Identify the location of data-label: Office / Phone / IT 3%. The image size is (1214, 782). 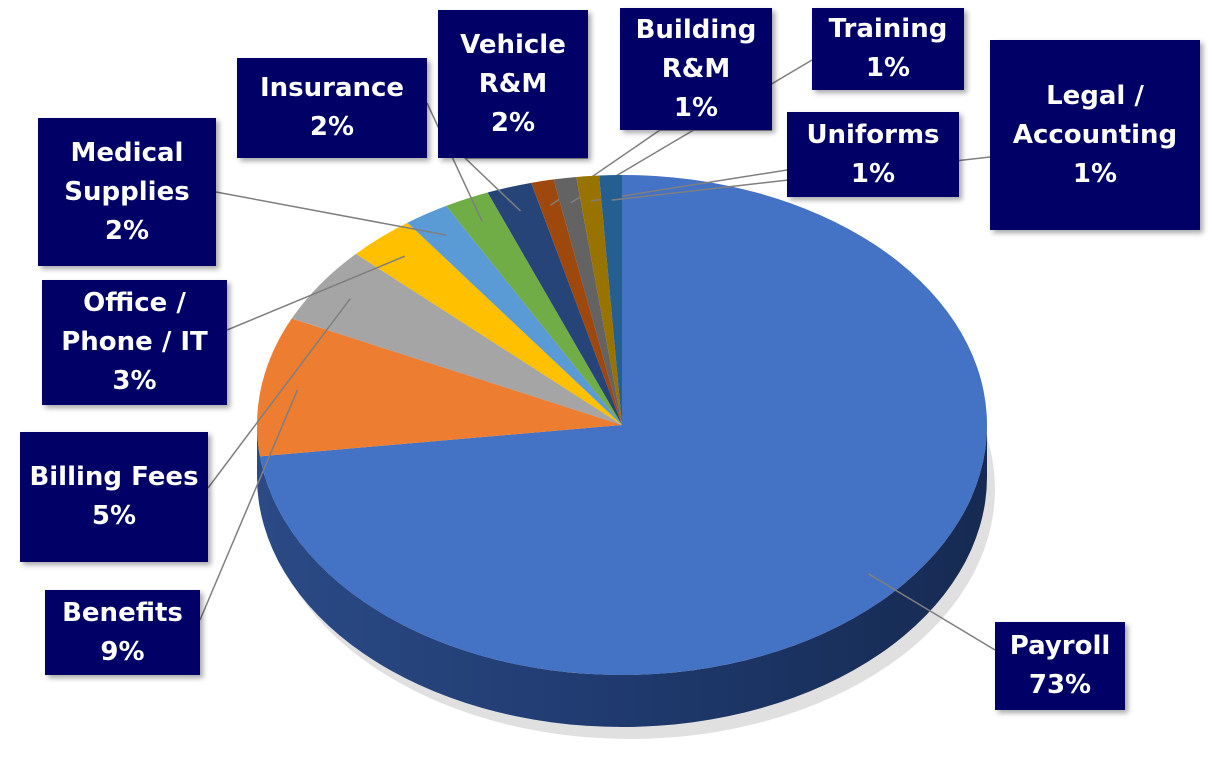
(134, 342).